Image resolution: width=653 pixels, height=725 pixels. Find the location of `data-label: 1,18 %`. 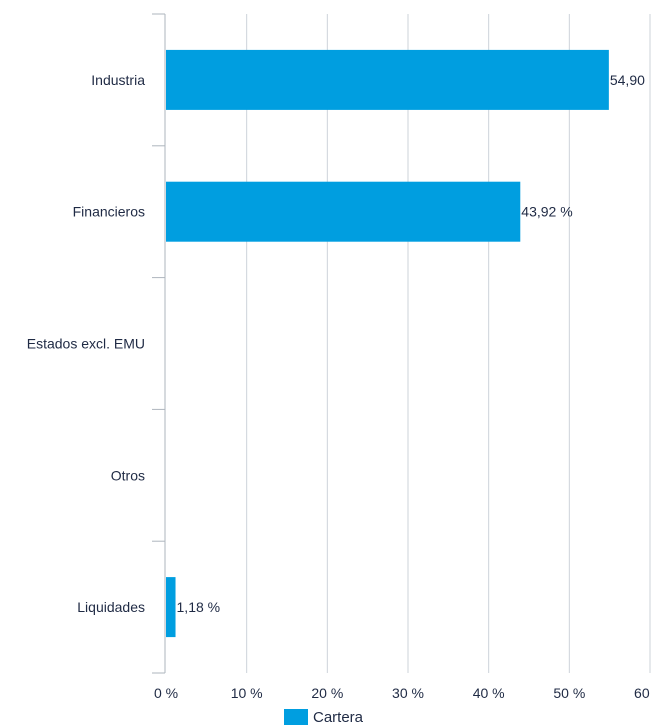

data-label: 1,18 % is located at coordinates (199, 607).